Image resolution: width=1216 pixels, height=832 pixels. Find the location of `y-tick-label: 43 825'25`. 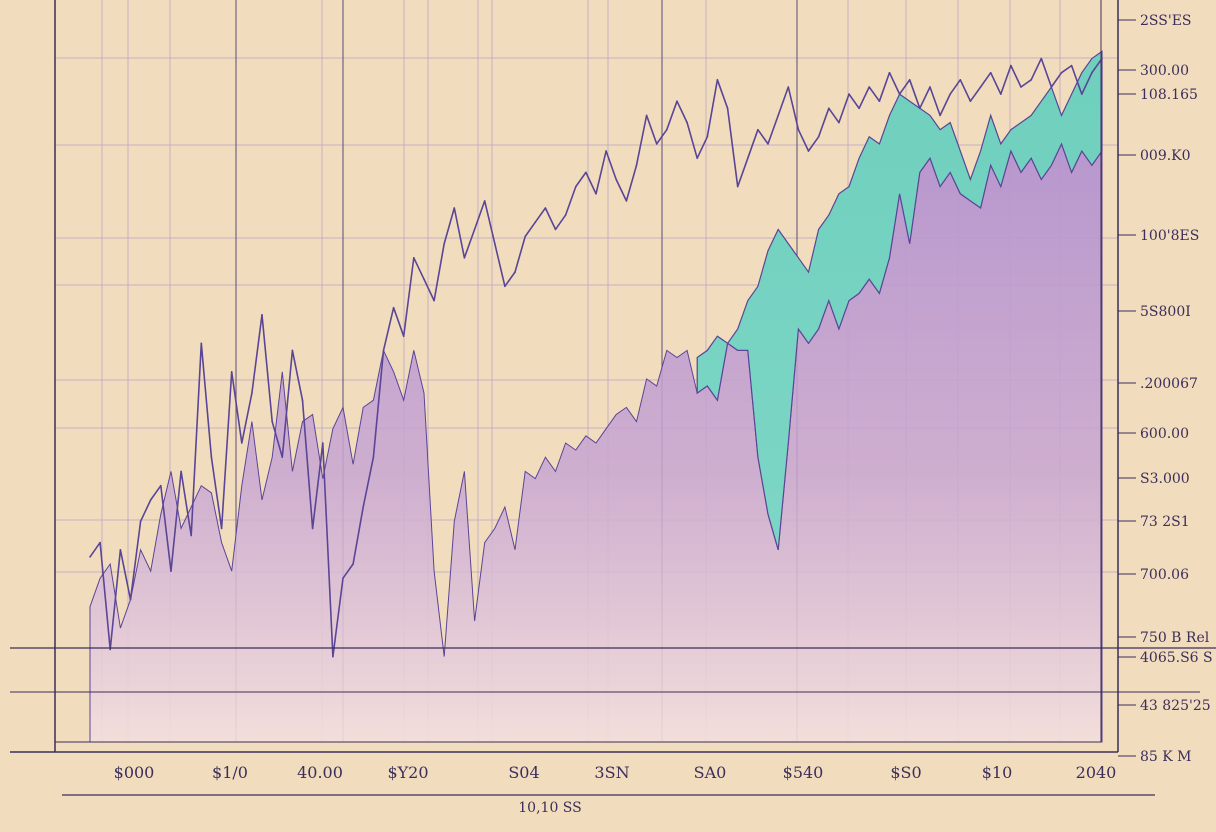

y-tick-label: 43 825'25 is located at coordinates (1175, 706).